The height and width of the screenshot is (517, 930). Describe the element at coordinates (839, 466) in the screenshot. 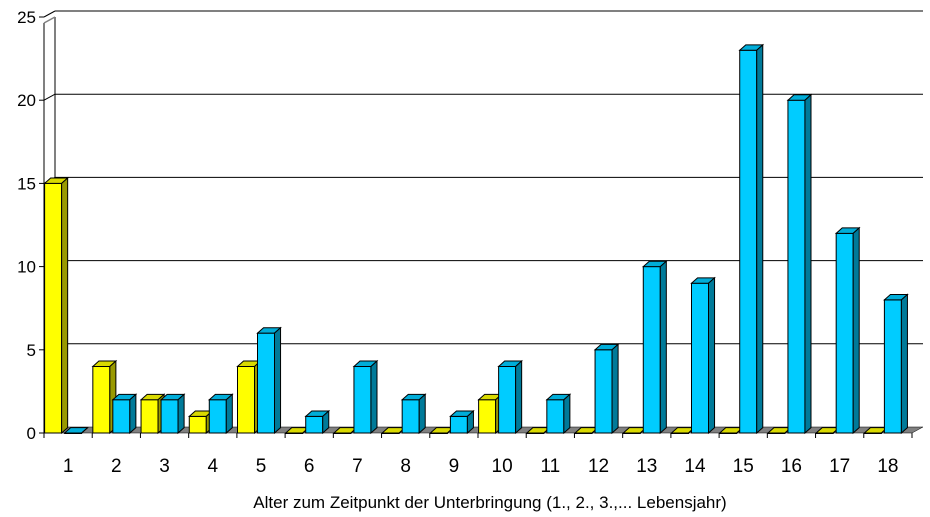

I see `x-tick-label: 17` at that location.